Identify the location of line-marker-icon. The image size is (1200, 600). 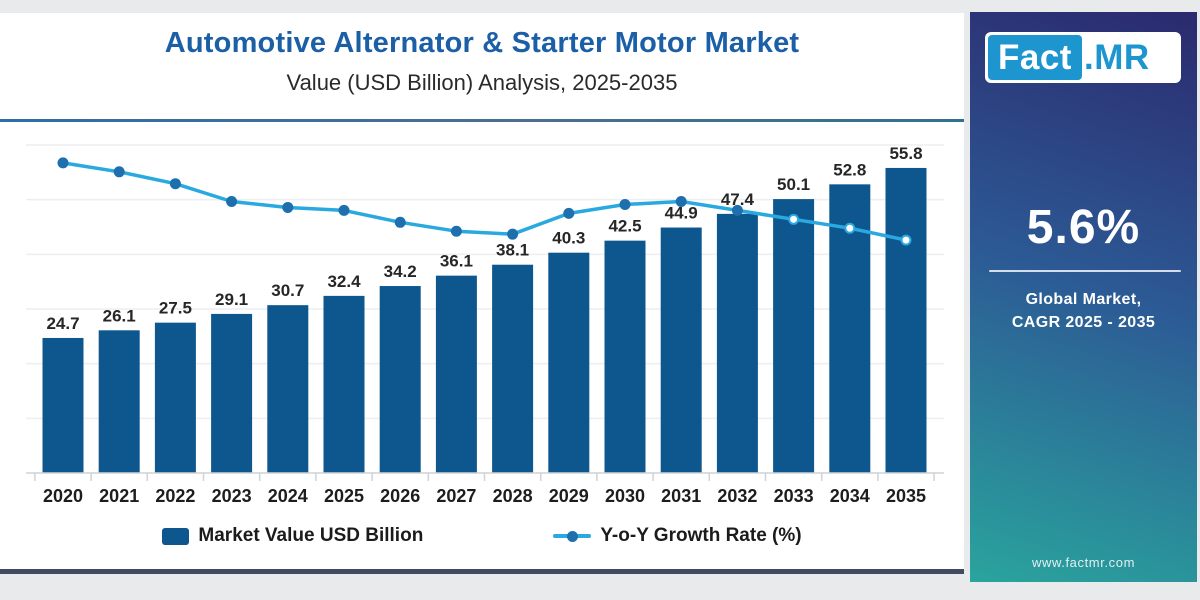
(572, 536).